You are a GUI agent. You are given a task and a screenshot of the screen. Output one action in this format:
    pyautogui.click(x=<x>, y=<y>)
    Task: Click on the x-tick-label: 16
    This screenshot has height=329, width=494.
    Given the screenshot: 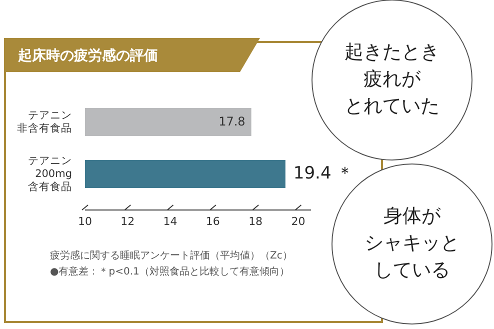 What is the action you would take?
    pyautogui.click(x=213, y=221)
    